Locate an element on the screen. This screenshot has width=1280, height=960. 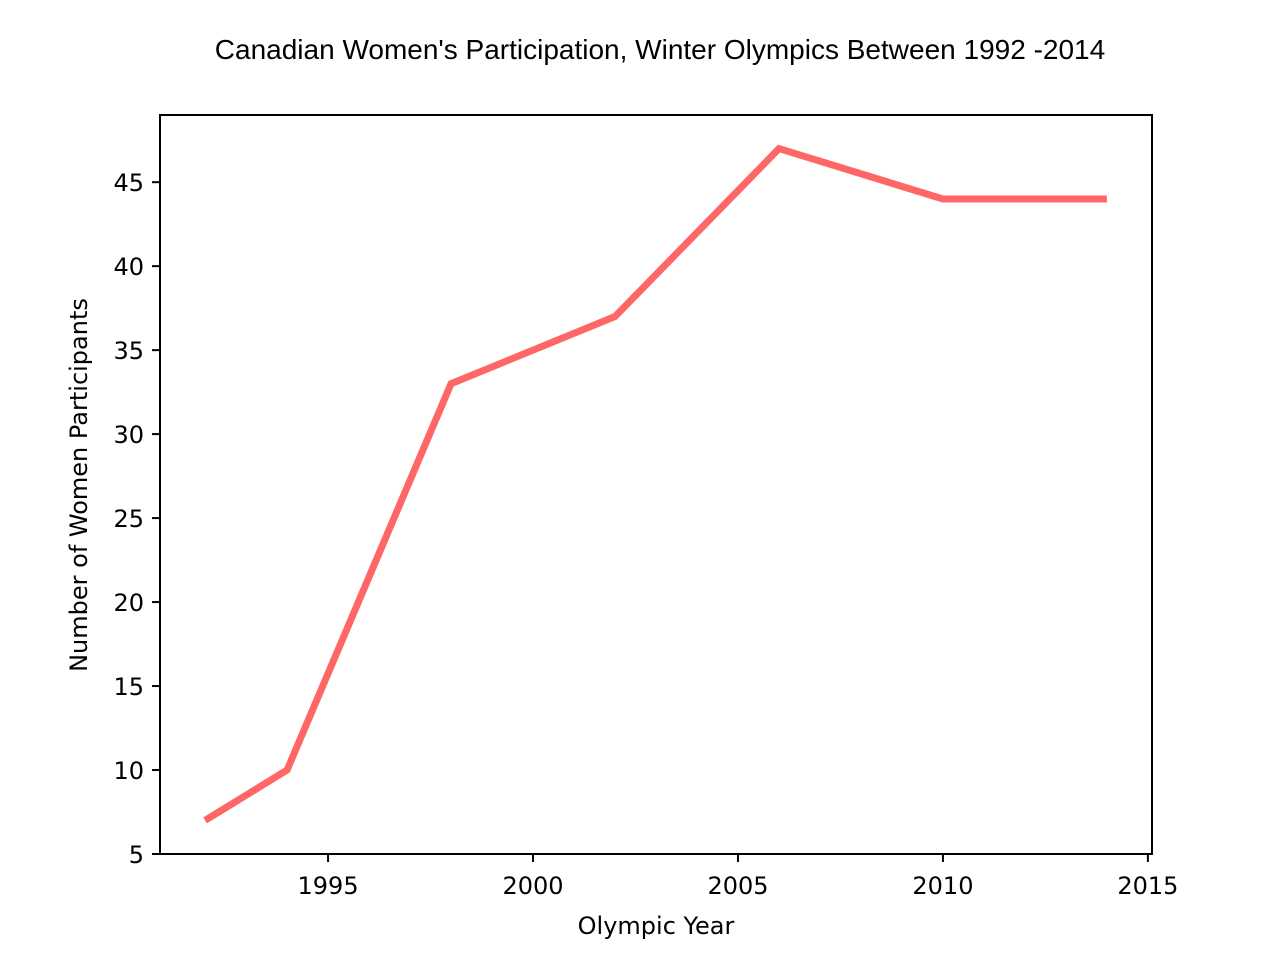
x-axis-ticks: 1995 2000 2005 2010 2015 is located at coordinates (738, 877).